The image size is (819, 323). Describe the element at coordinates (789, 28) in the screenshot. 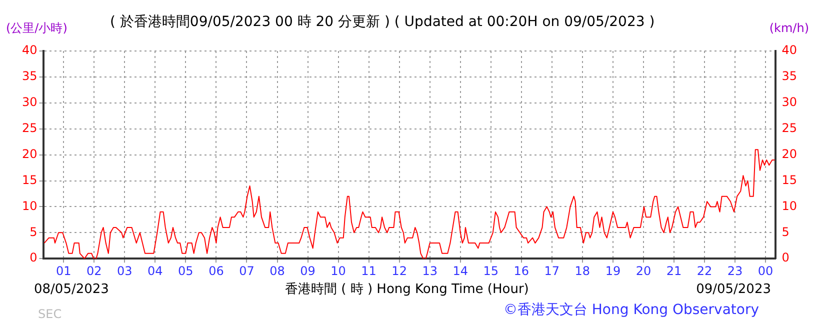

I see `y2-axis-title: (km/h)` at that location.